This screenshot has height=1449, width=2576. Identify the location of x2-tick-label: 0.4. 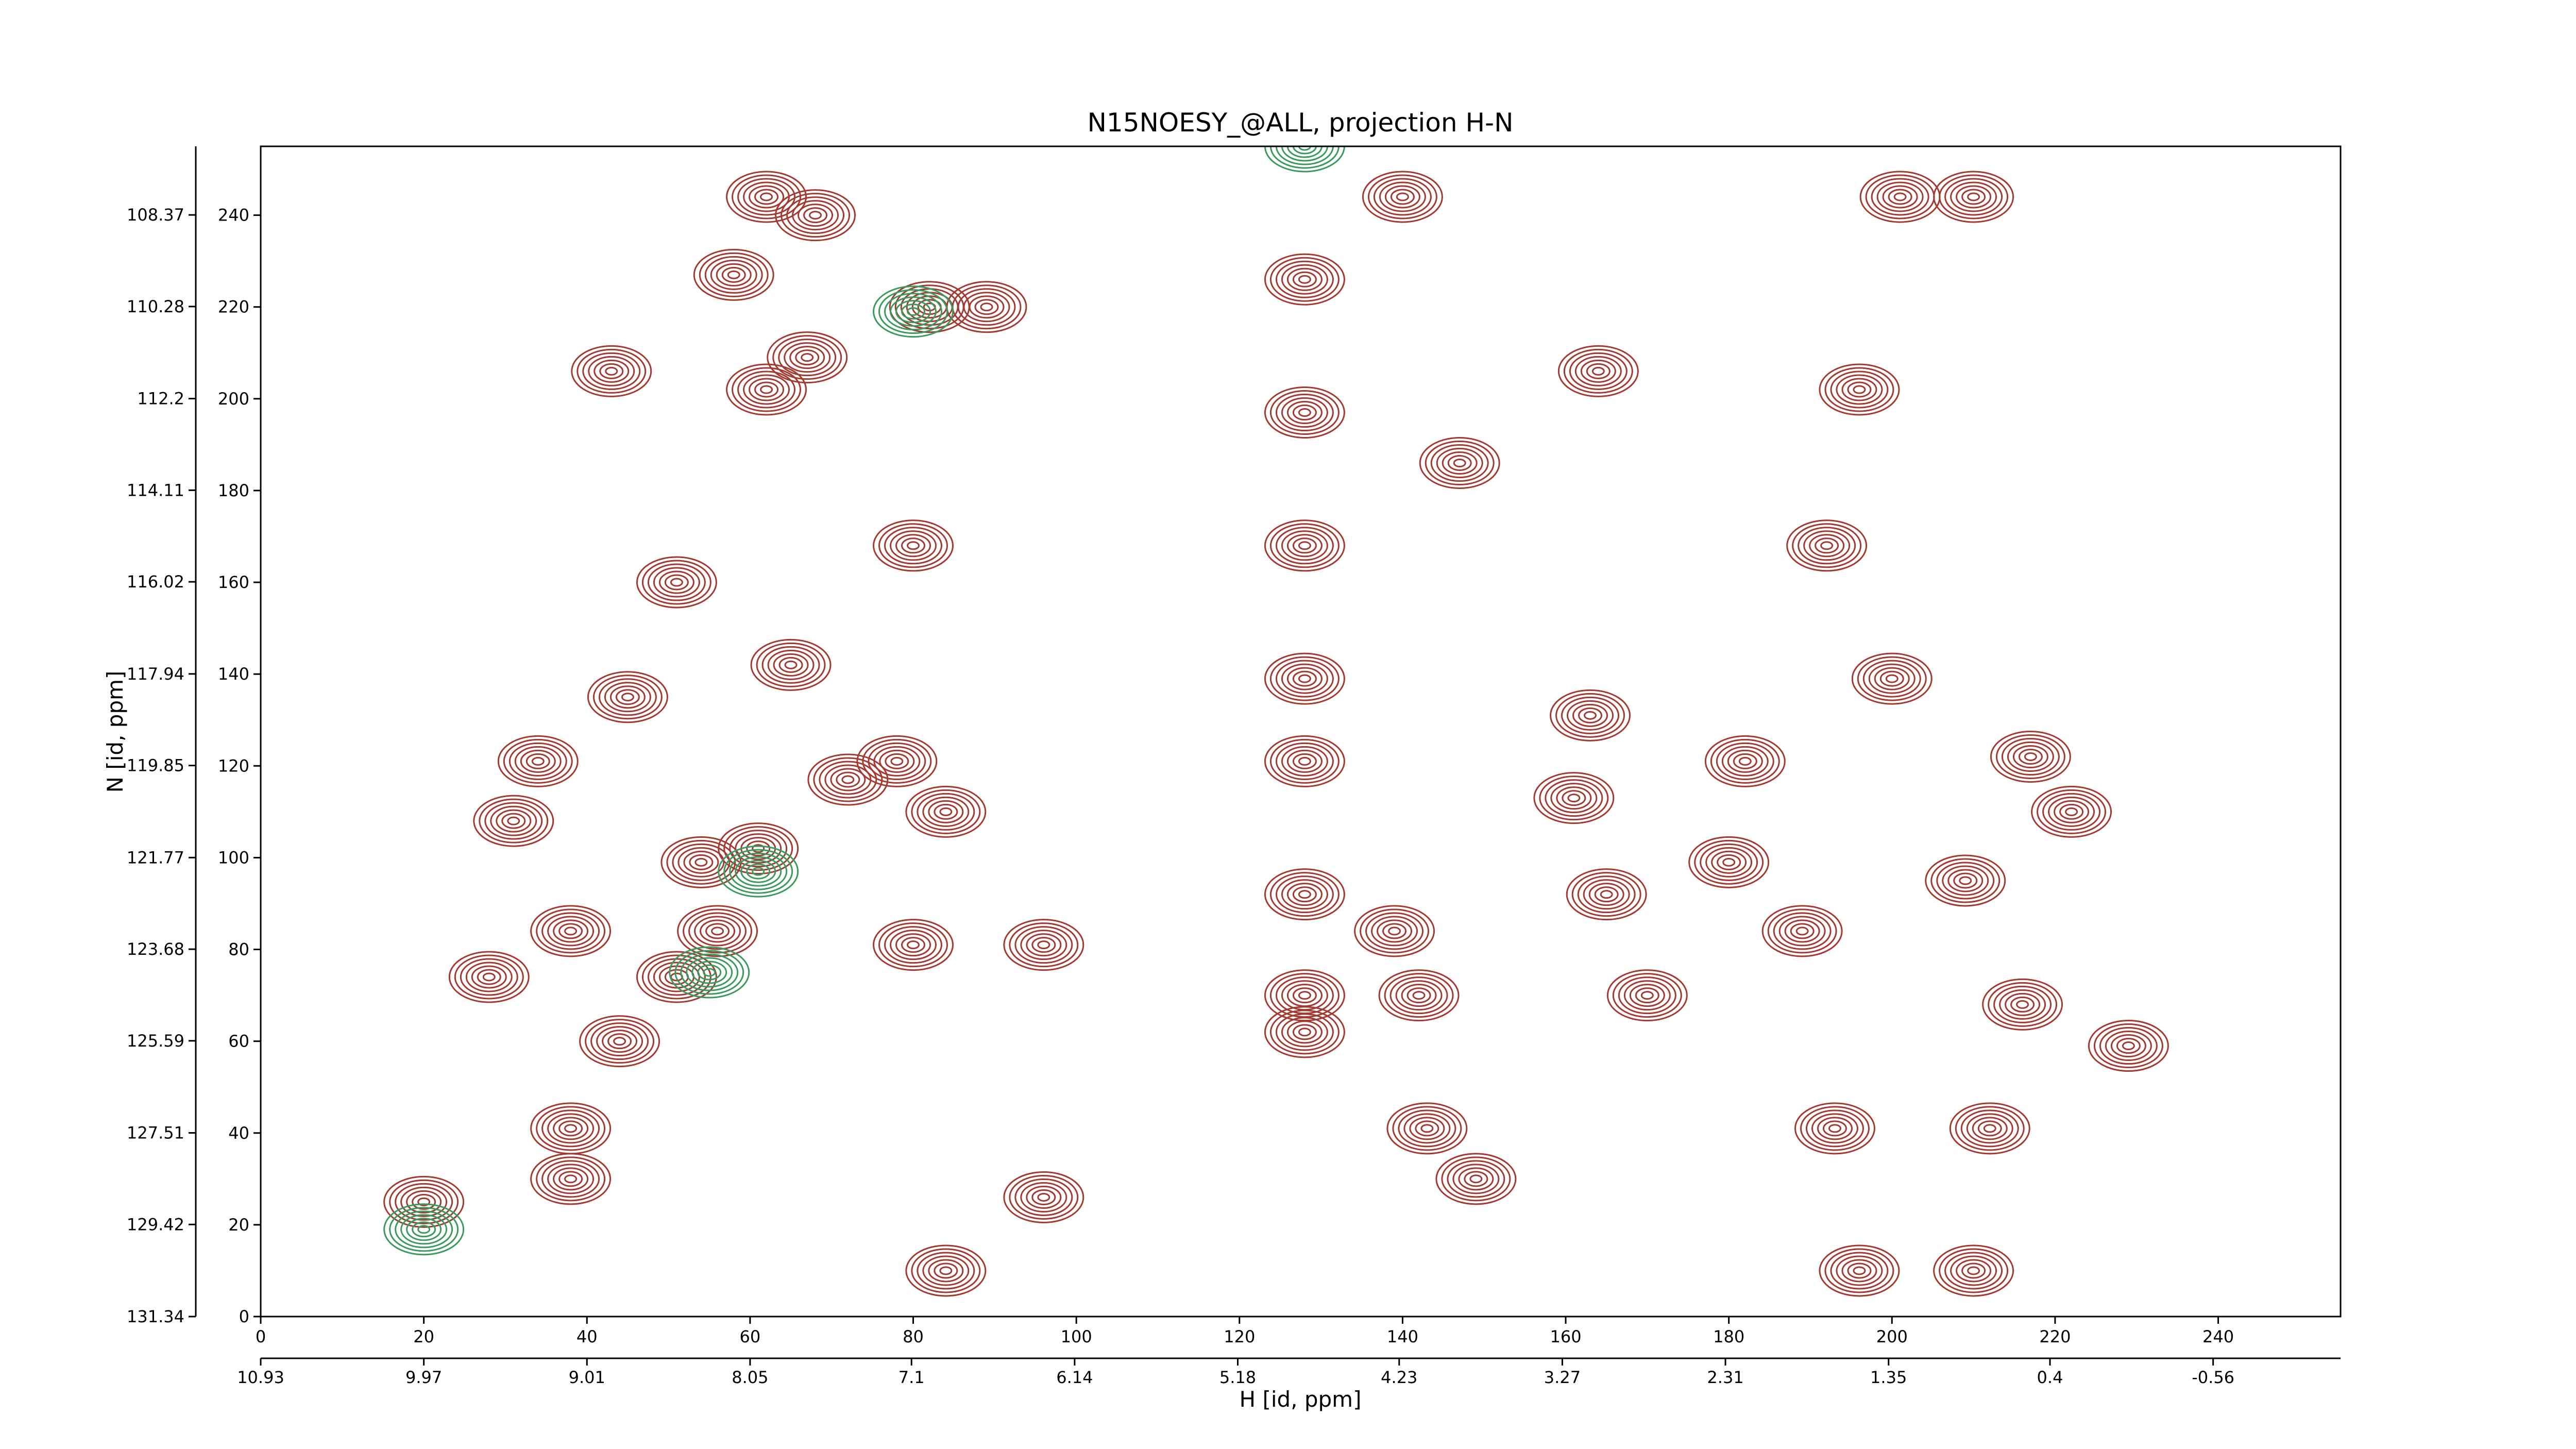
(2050, 1377).